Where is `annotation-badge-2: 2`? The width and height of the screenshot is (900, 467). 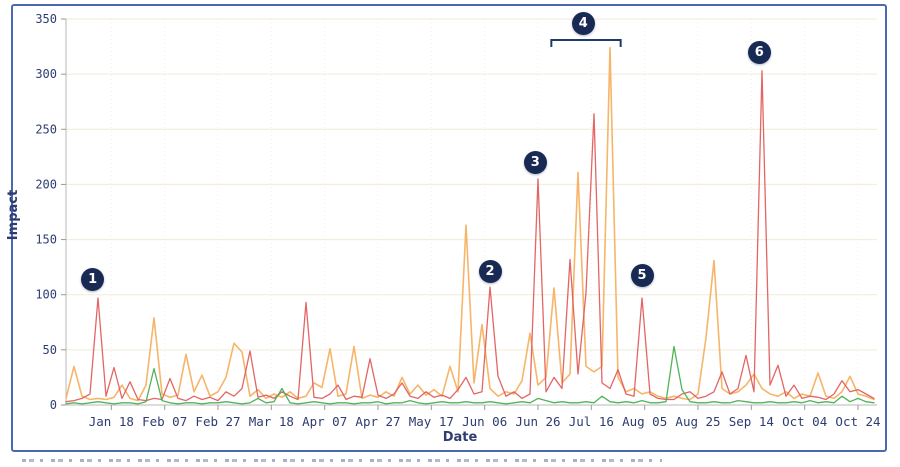 annotation-badge-2: 2 is located at coordinates (490, 272).